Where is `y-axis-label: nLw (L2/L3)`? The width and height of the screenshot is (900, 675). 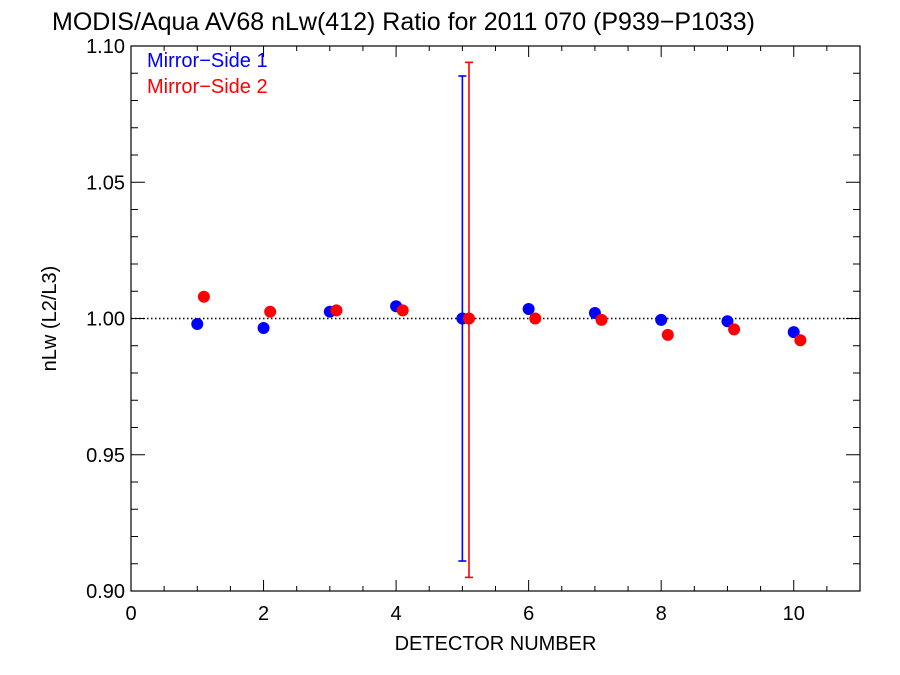 y-axis-label: nLw (L2/L3) is located at coordinates (50, 319).